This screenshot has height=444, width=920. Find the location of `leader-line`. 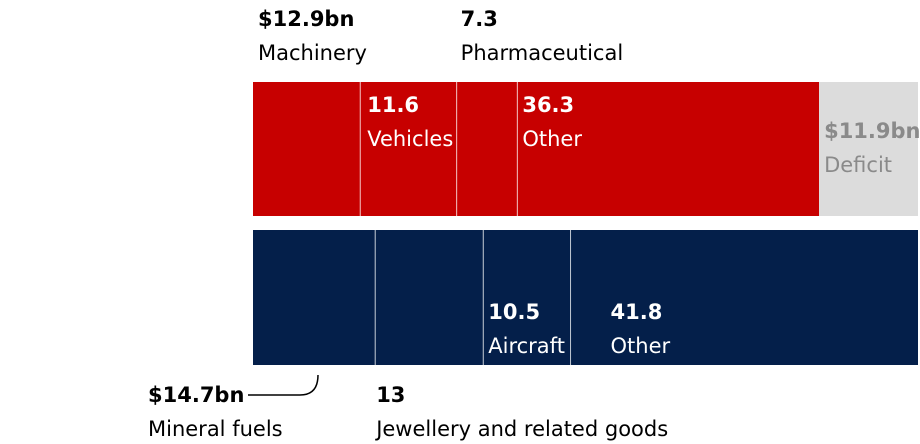

leader-line is located at coordinates (283, 385).